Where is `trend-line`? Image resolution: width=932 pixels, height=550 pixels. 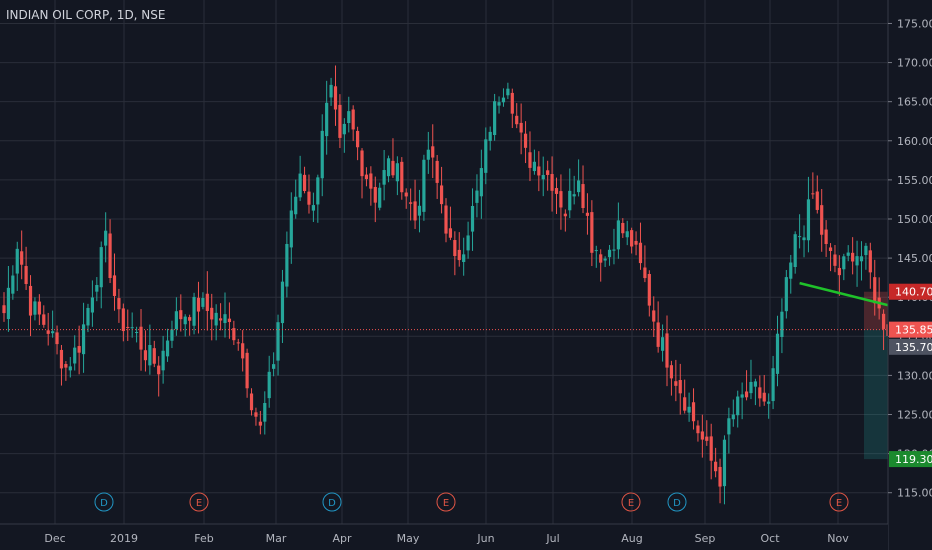 trend-line is located at coordinates (848, 295).